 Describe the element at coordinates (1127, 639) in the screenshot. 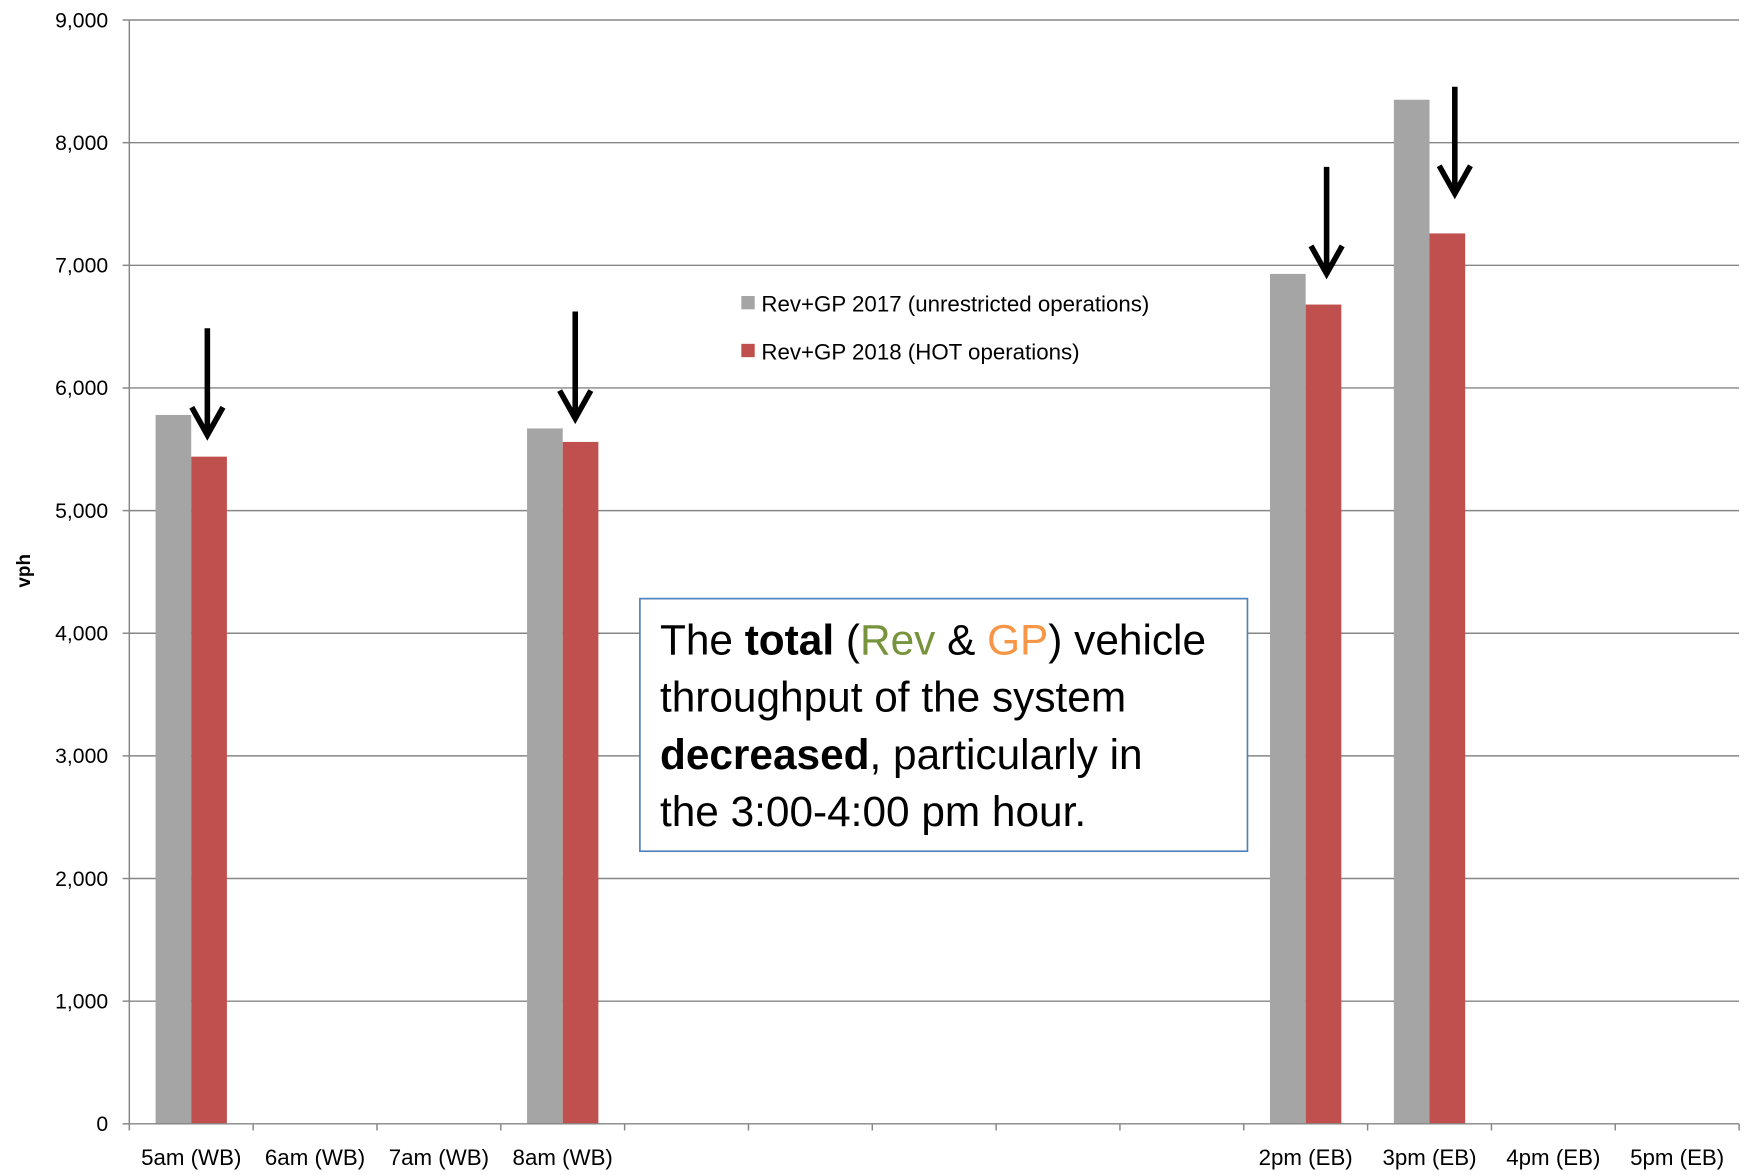

I see `annotation-segment: ) vehicle` at that location.